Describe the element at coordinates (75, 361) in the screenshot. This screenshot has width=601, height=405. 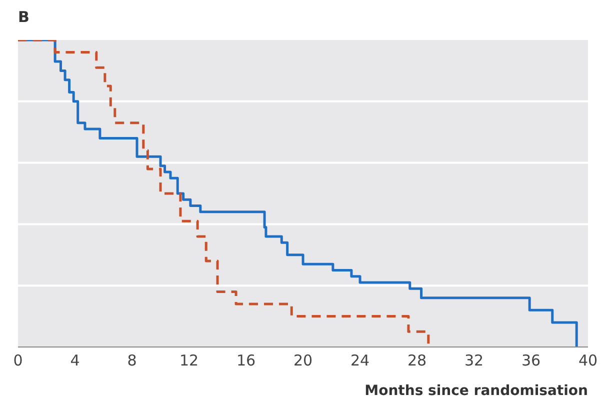
I see `x-tick-label: 4` at that location.